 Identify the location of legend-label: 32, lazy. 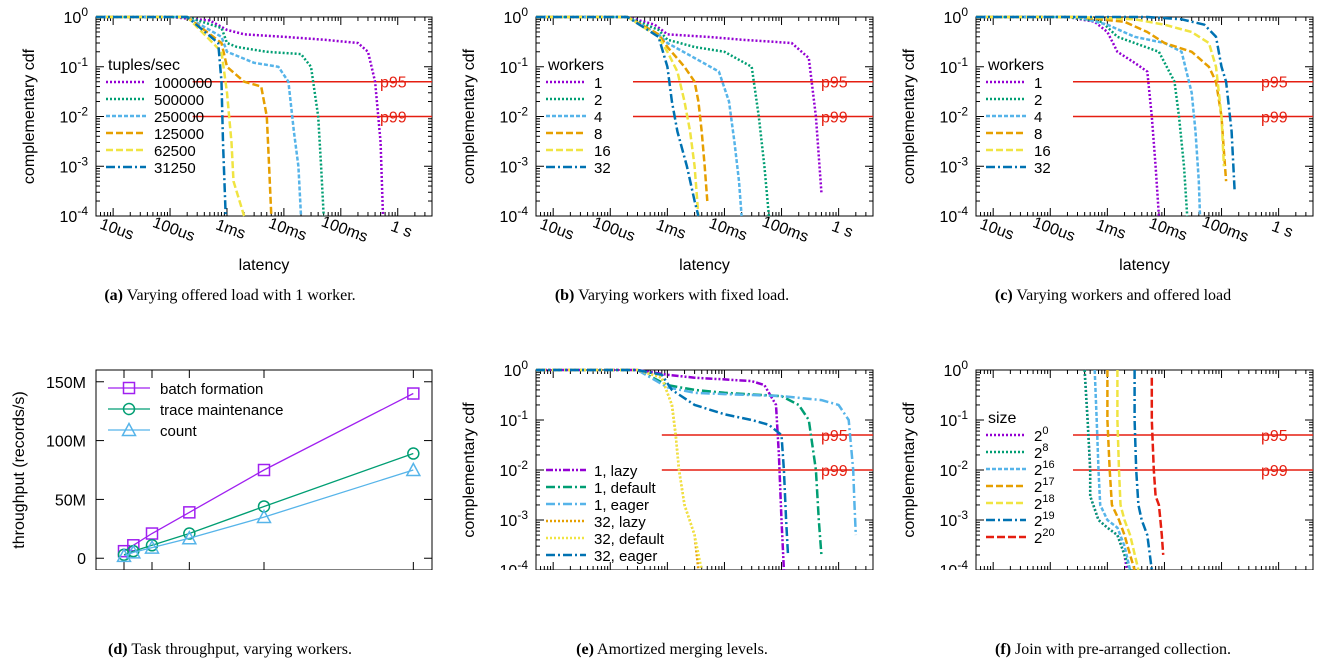
(620, 522).